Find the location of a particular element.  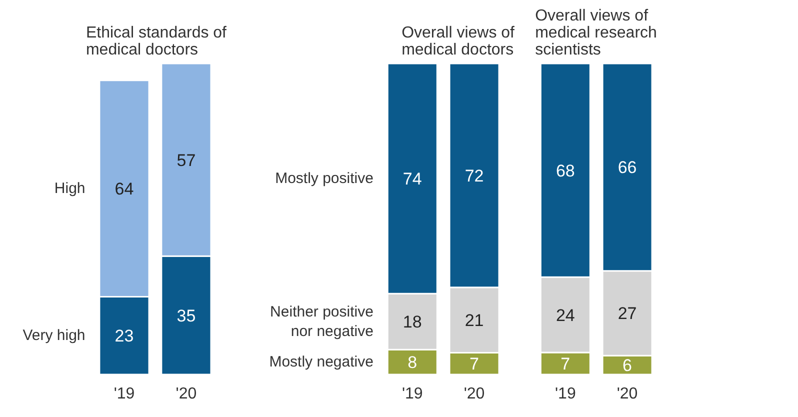

chart-title: Overall views of medical doctors is located at coordinates (459, 41).